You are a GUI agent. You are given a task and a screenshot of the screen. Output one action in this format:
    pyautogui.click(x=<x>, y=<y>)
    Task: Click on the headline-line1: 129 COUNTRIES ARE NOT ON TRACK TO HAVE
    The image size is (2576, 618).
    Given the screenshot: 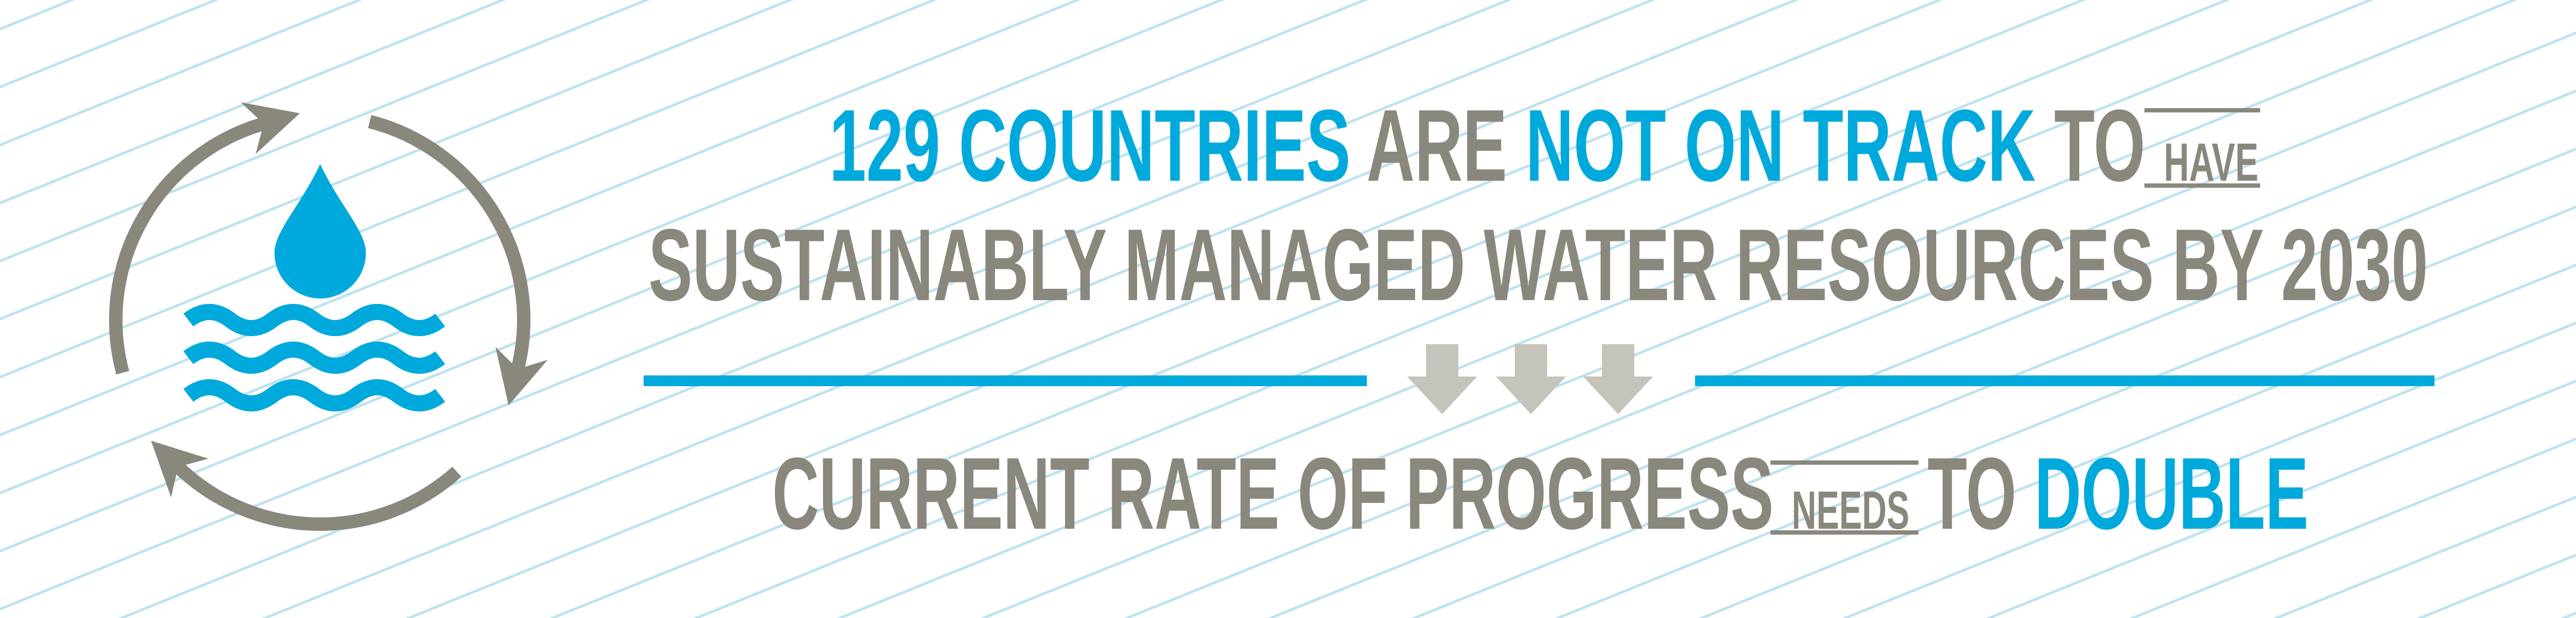 What is the action you would take?
    pyautogui.click(x=1544, y=146)
    